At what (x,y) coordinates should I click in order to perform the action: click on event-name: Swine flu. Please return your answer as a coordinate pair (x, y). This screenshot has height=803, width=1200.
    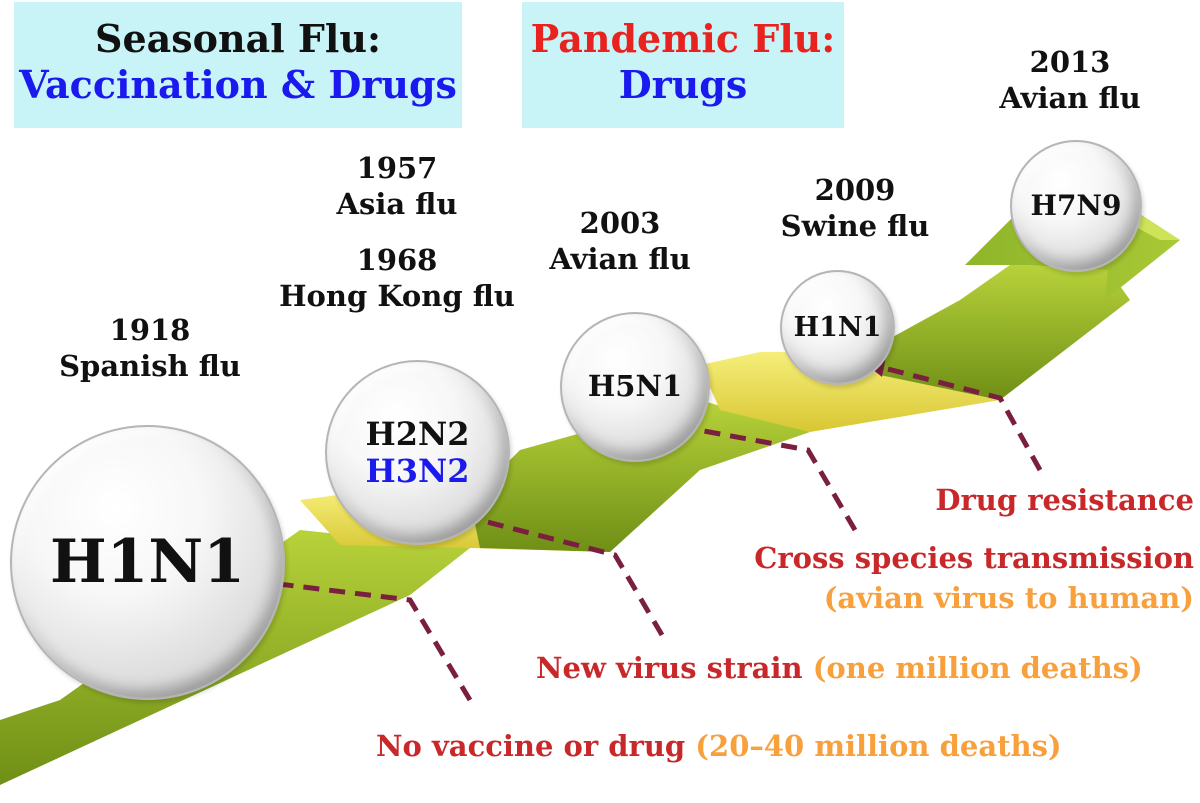
    Looking at the image, I should click on (855, 226).